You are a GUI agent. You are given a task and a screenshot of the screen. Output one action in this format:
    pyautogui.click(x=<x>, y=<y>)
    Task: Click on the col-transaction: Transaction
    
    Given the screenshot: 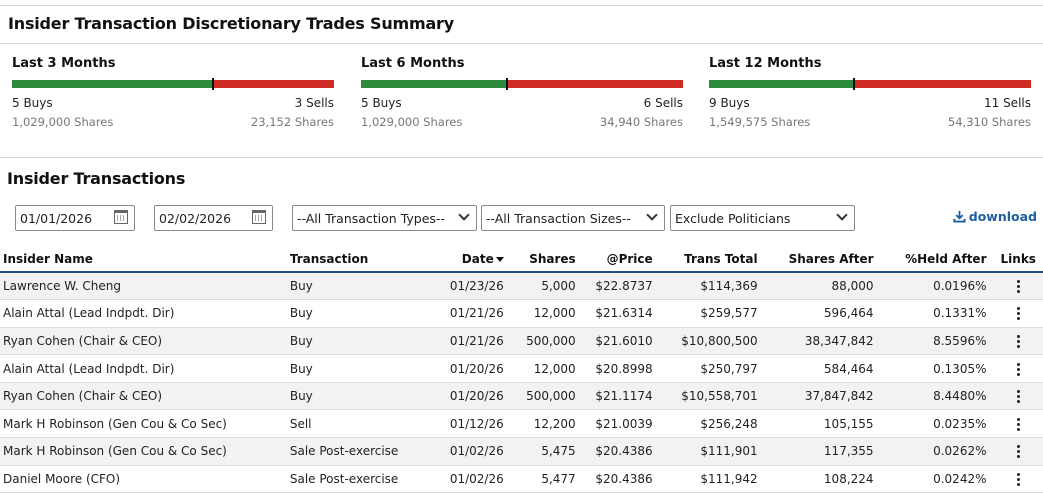 What is the action you would take?
    pyautogui.click(x=351, y=260)
    